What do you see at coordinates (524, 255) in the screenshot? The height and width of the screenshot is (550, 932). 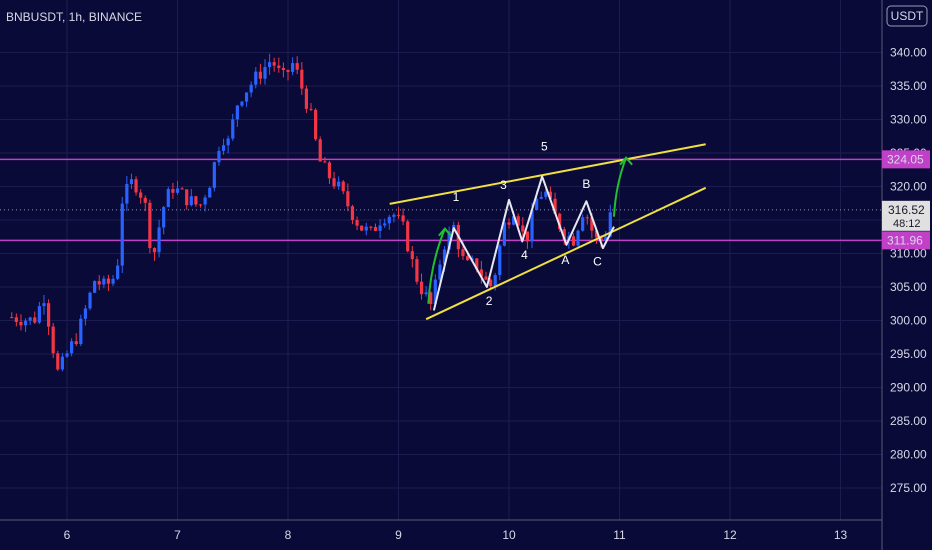 I see `wave-label: 4` at bounding box center [524, 255].